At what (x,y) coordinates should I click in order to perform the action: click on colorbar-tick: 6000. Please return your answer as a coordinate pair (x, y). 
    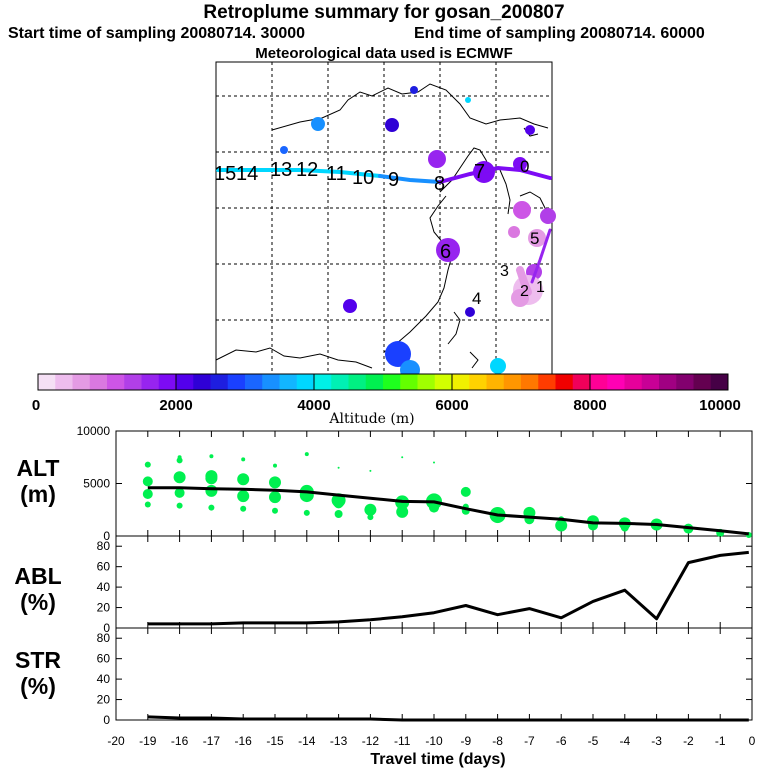
    Looking at the image, I should click on (451, 405).